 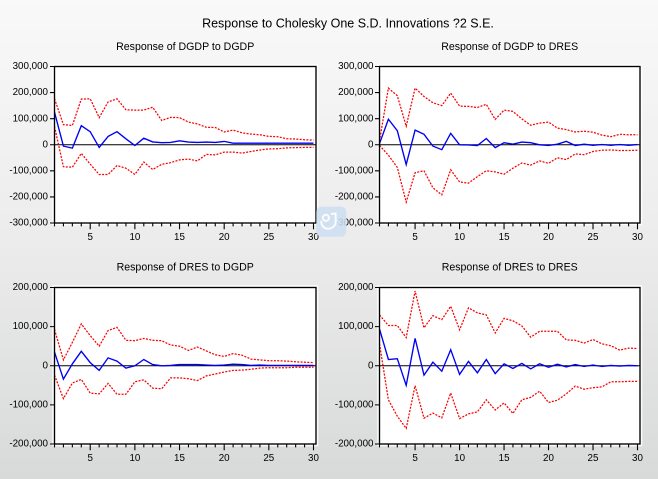 I want to click on svg-text: Response of DRES to DGDP, so click(x=185, y=268).